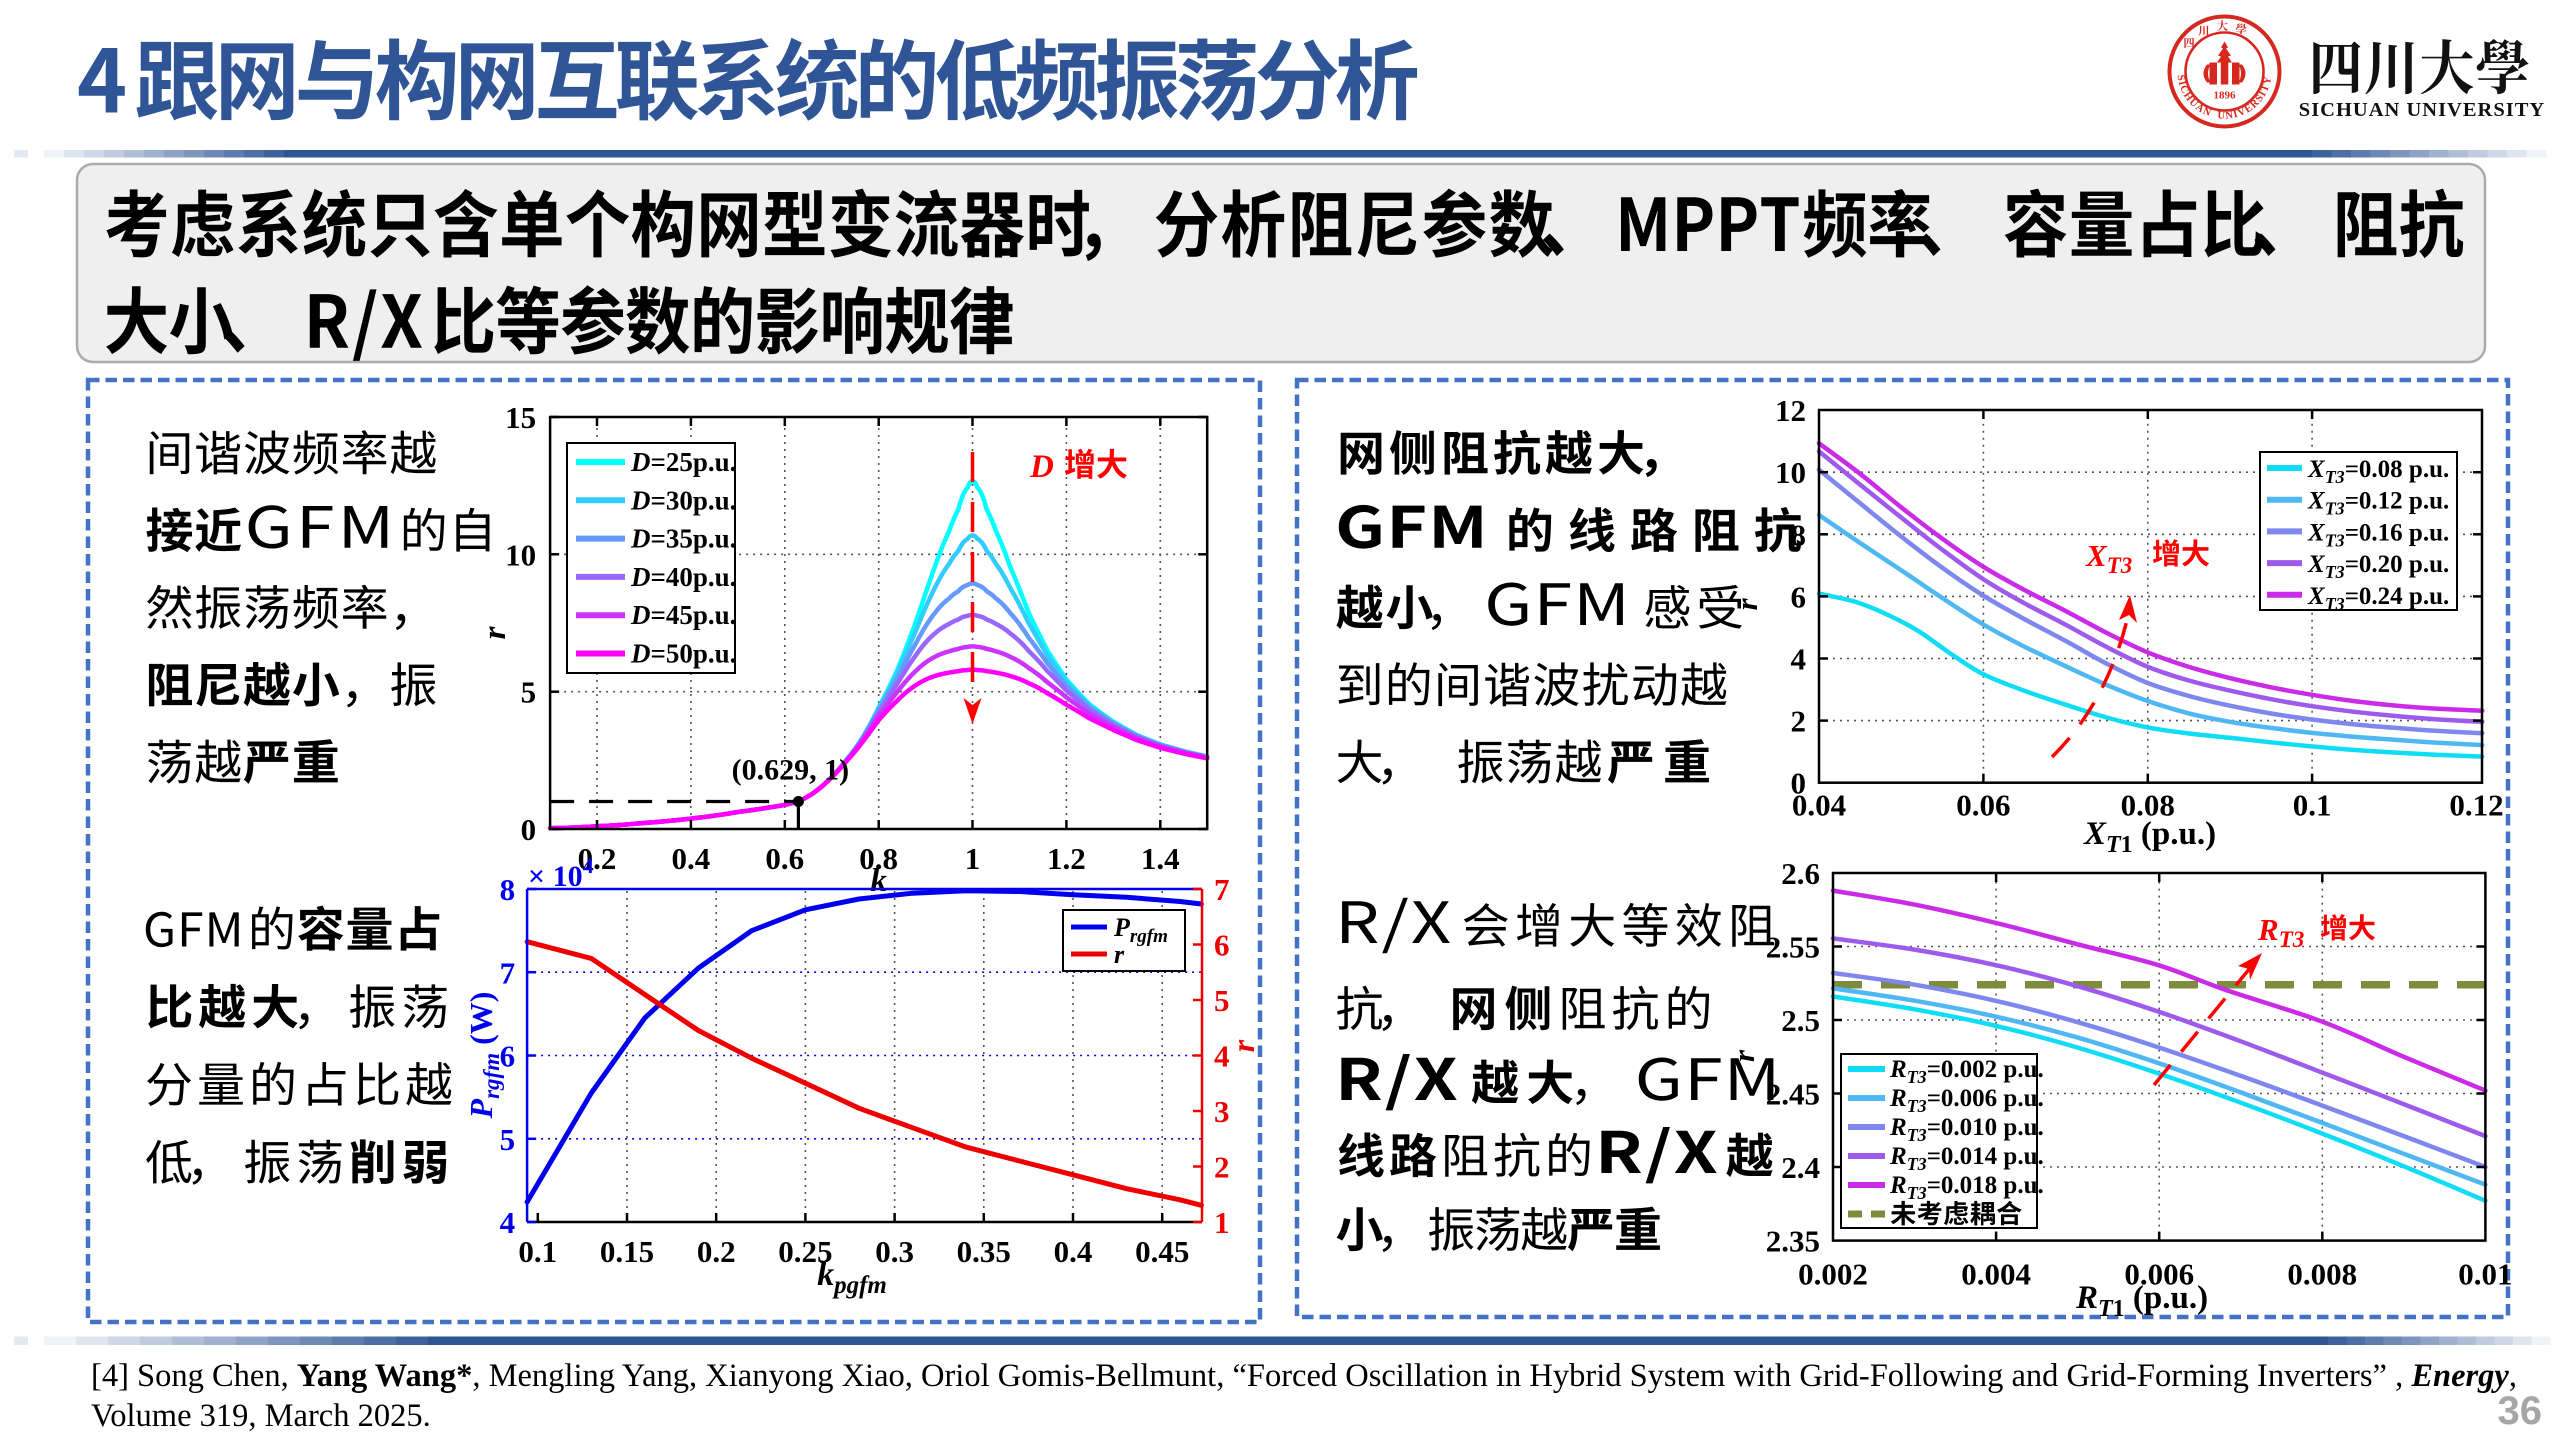 Image resolution: width=2560 pixels, height=1440 pixels. What do you see at coordinates (2141, 1301) in the screenshot?
I see `svg-text: RT1 (p.u.)` at bounding box center [2141, 1301].